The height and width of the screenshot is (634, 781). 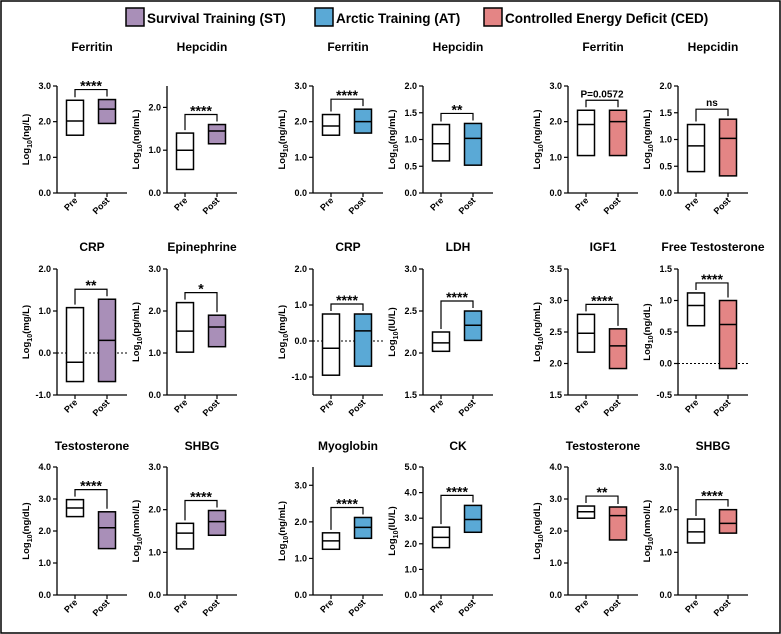 What do you see at coordinates (202, 247) in the screenshot?
I see `panel-title: Epinephrine` at bounding box center [202, 247].